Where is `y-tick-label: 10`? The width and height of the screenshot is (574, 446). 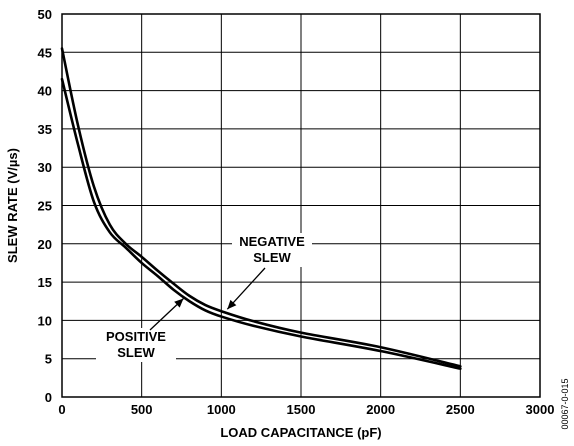 y-tick-label: 10 is located at coordinates (45, 320).